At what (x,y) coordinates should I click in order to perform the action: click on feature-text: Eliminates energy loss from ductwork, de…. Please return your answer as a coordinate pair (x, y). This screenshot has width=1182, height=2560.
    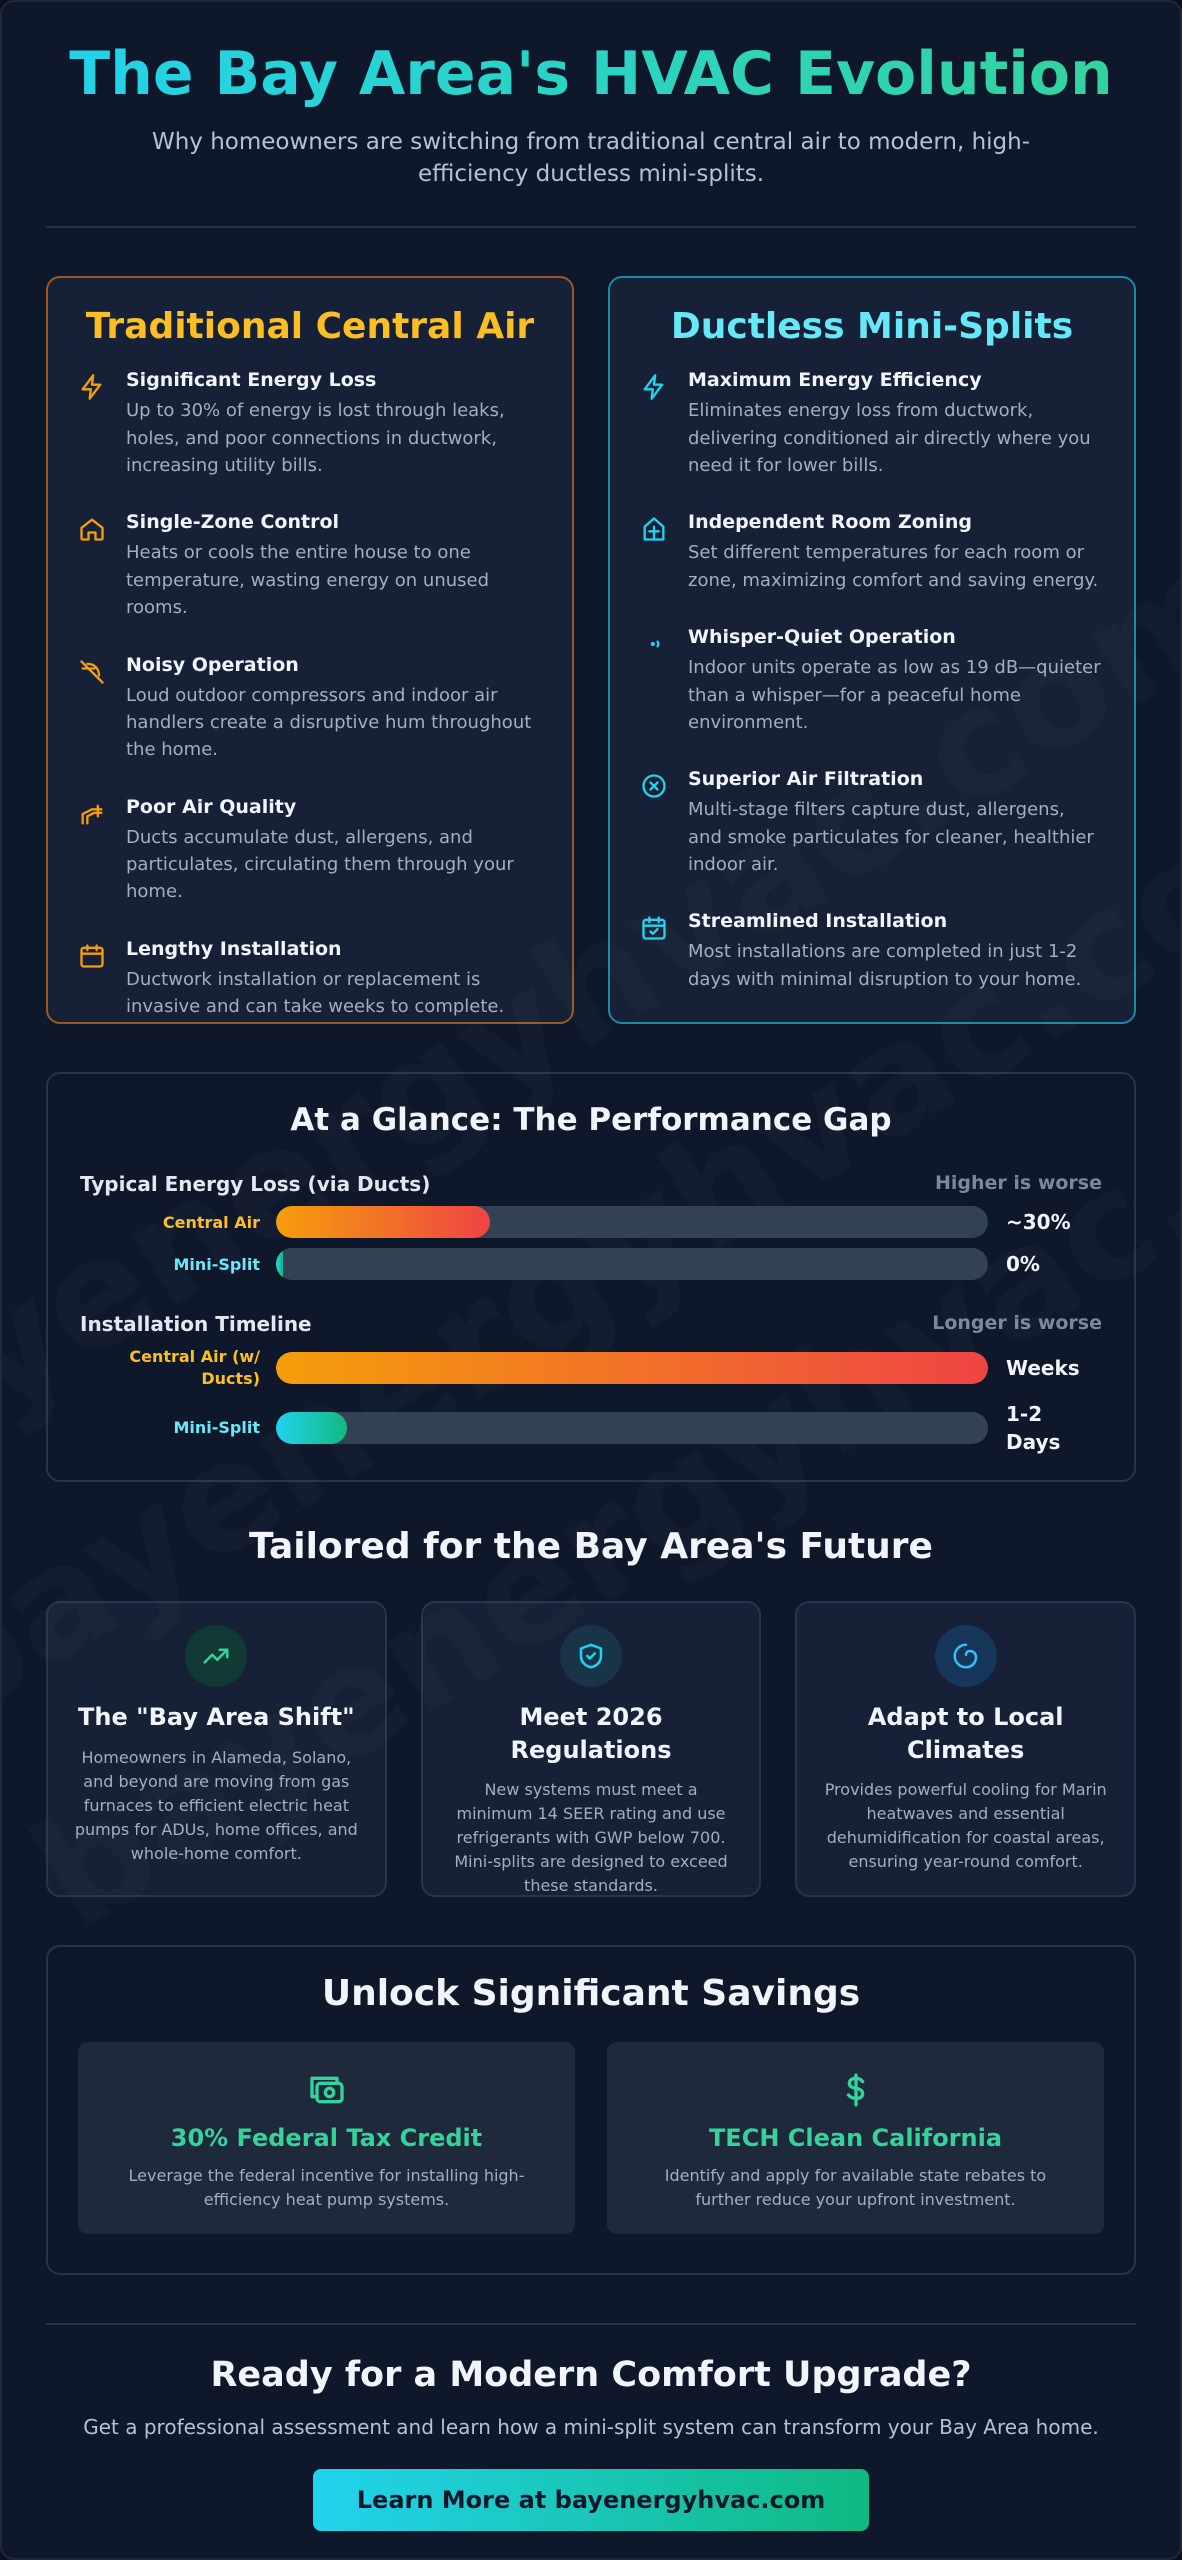
    Looking at the image, I should click on (889, 438).